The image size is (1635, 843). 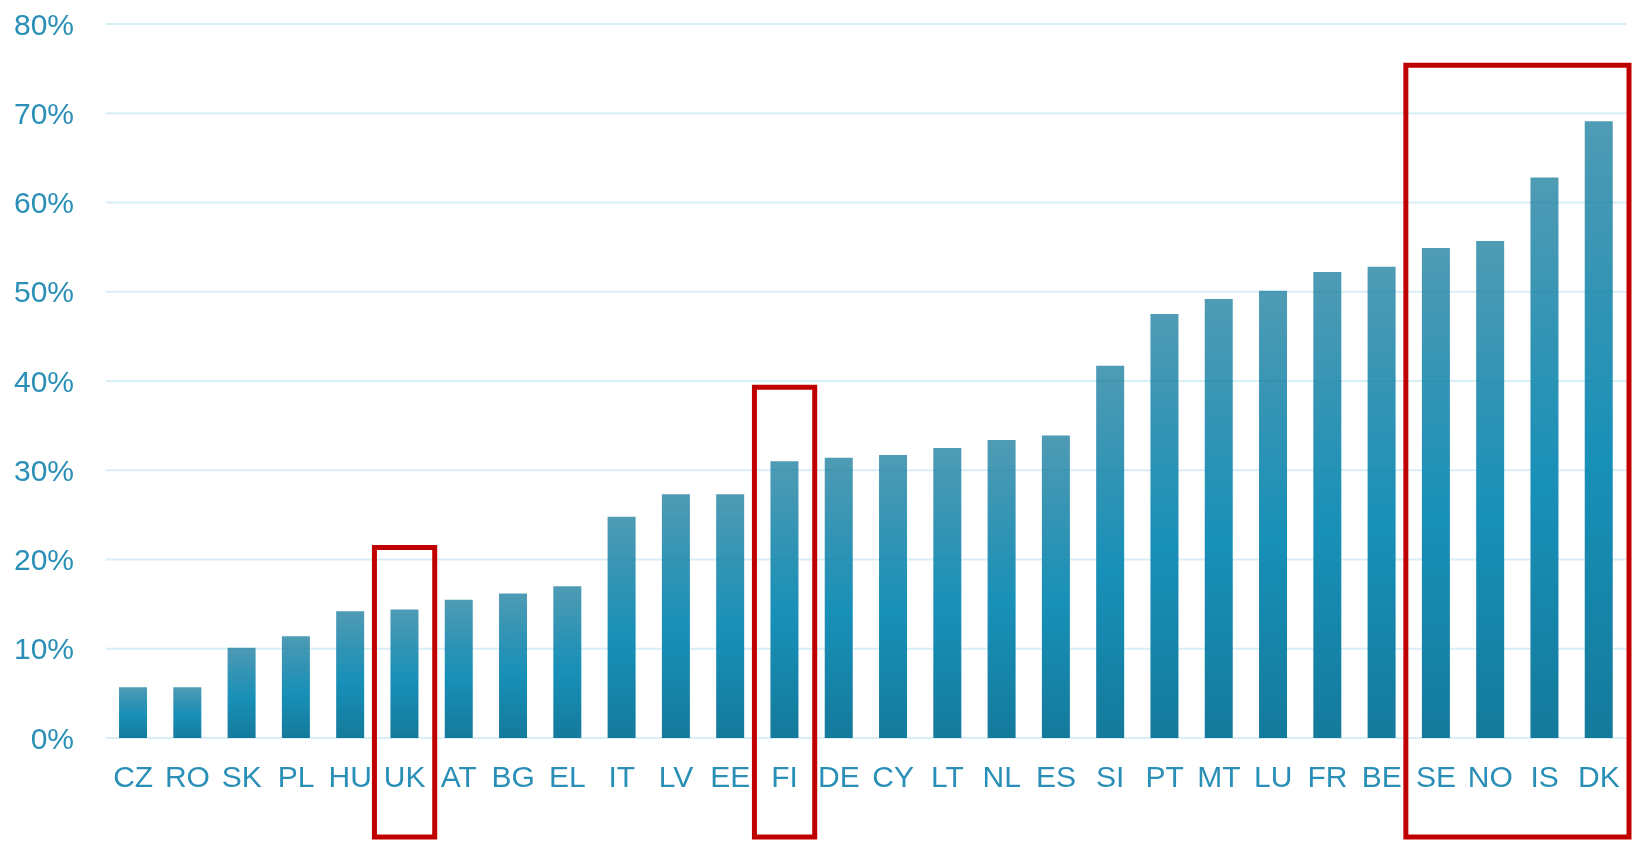 What do you see at coordinates (1219, 777) in the screenshot?
I see `x-tick-label: MT` at bounding box center [1219, 777].